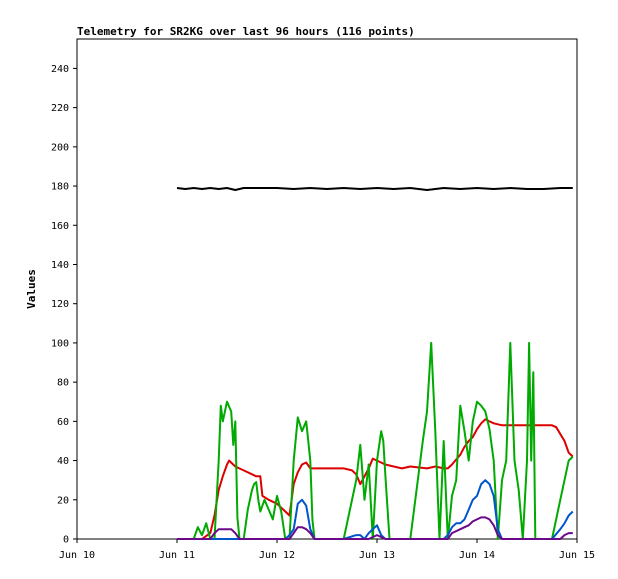 This screenshot has width=618, height=579. What do you see at coordinates (63, 383) in the screenshot?
I see `y-tick-label: 80` at bounding box center [63, 383].